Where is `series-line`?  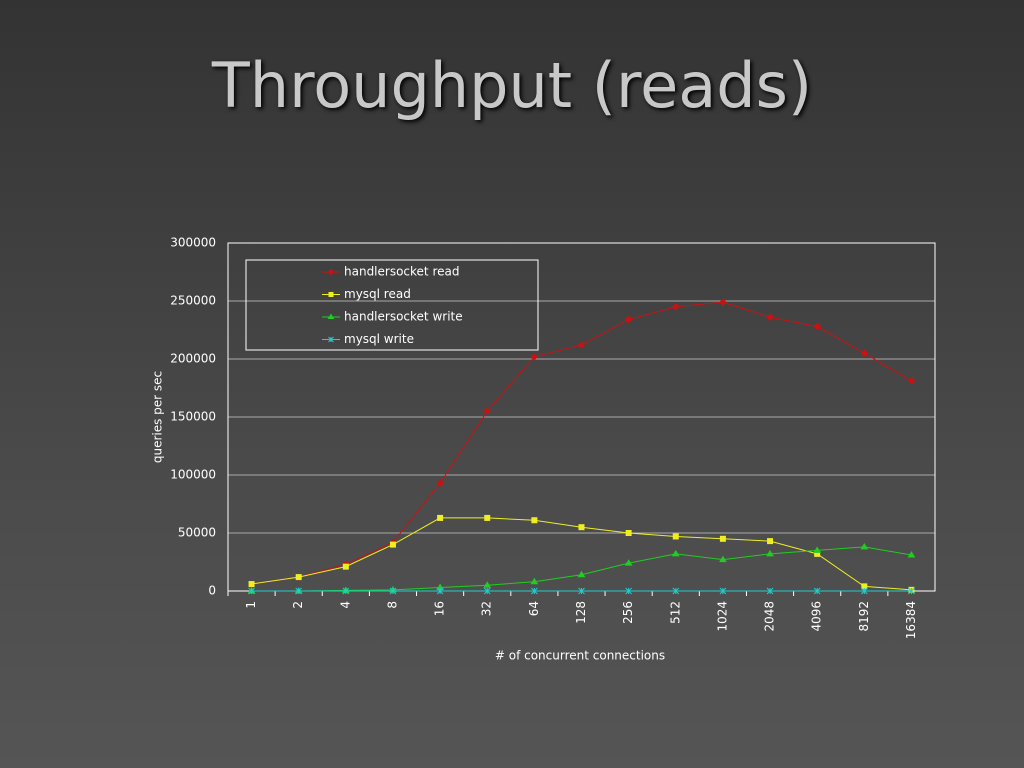 series-line is located at coordinates (581, 569).